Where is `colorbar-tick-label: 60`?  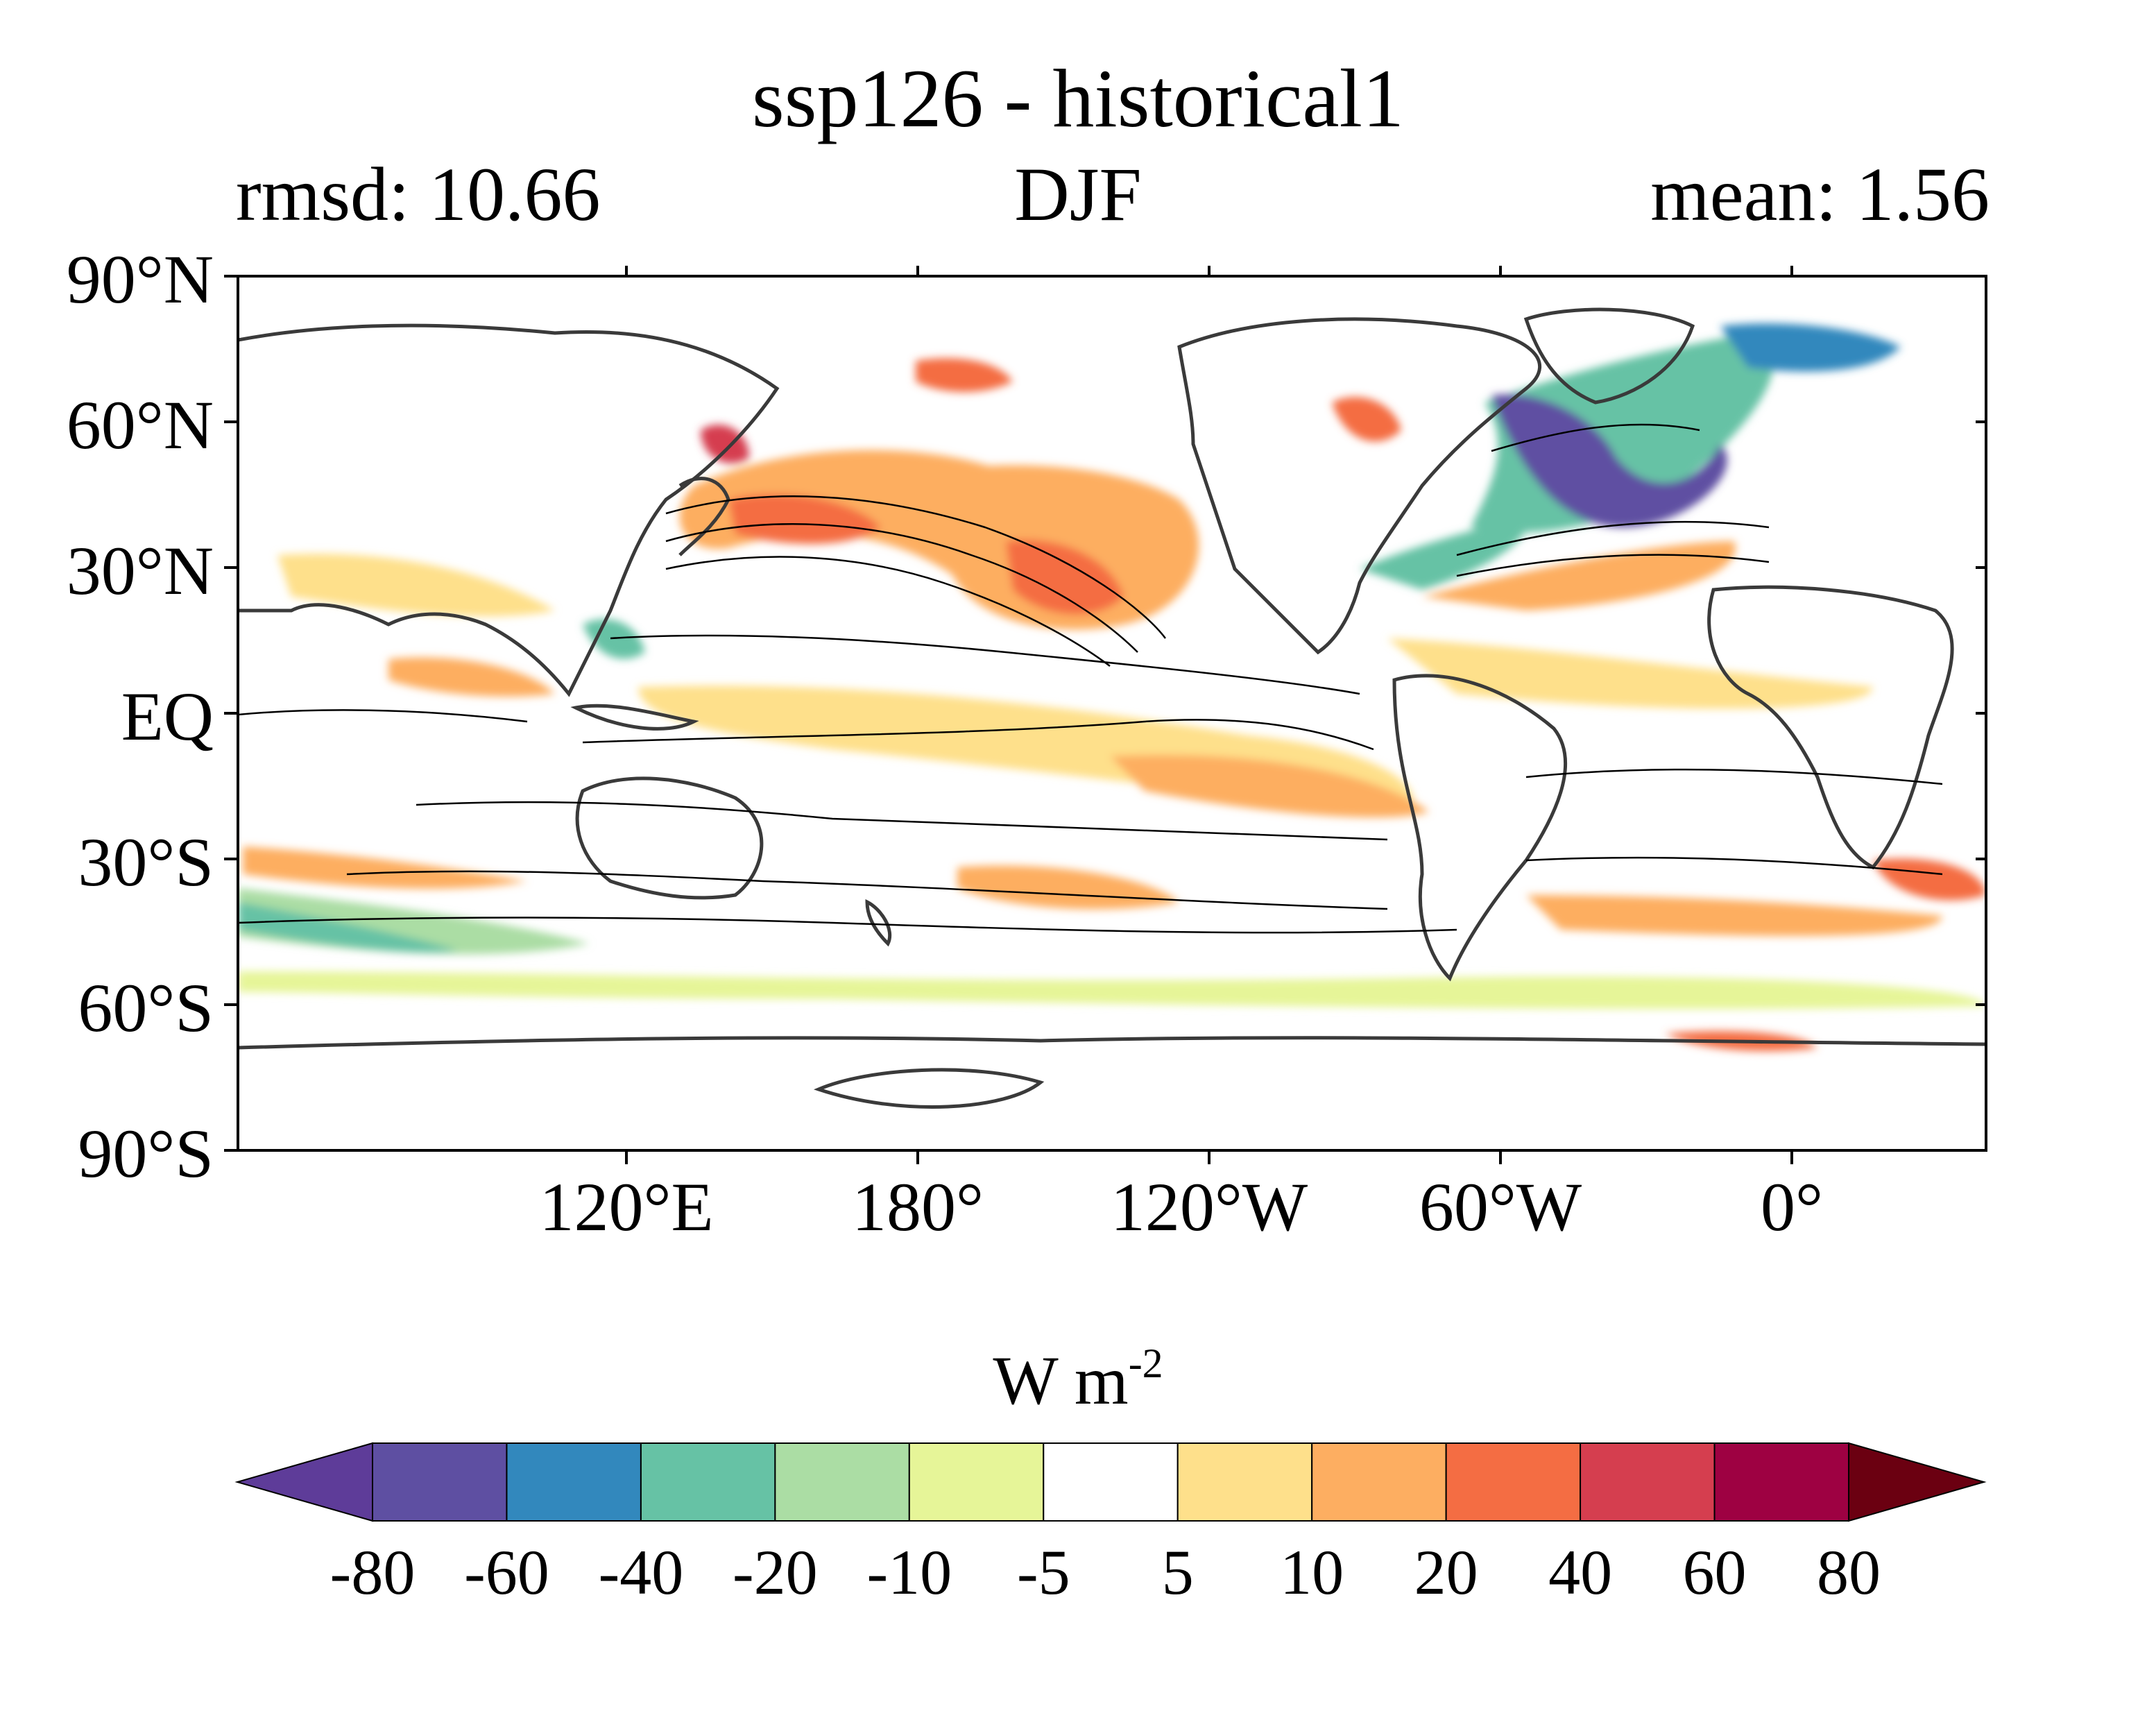
colorbar-tick-label: 60 is located at coordinates (1714, 1572).